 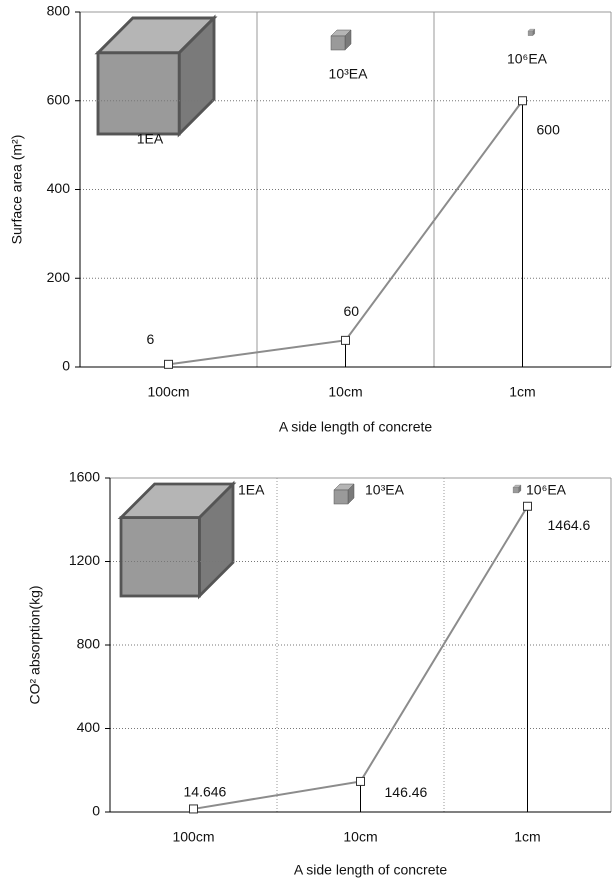 What do you see at coordinates (205, 792) in the screenshot?
I see `value-label: 14.646` at bounding box center [205, 792].